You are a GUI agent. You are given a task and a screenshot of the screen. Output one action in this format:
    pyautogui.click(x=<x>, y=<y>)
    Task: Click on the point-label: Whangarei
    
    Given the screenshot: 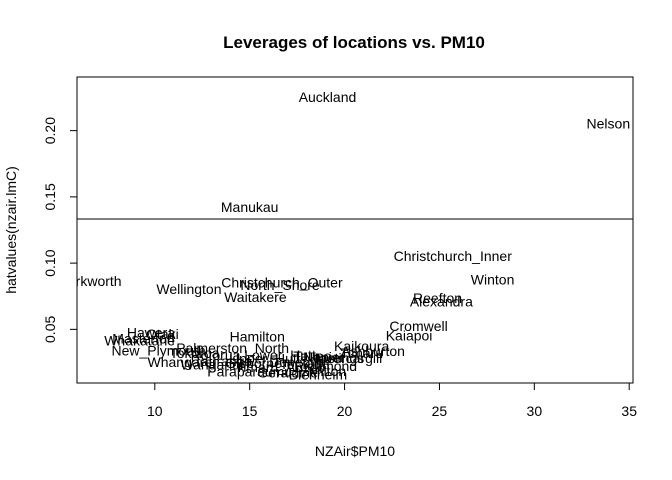 What is the action you would take?
    pyautogui.click(x=182, y=362)
    